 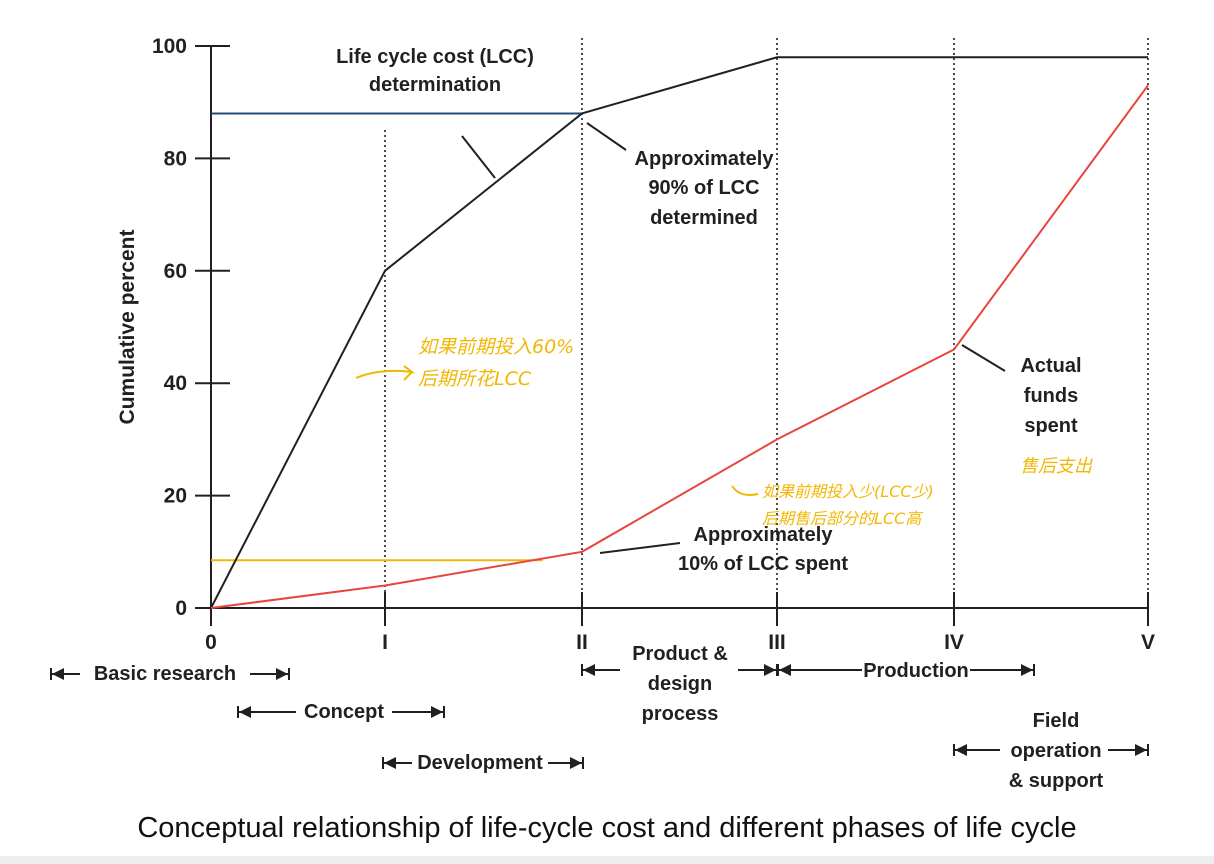 What do you see at coordinates (435, 85) in the screenshot?
I see `annotation-lcc-title-line2: determination` at bounding box center [435, 85].